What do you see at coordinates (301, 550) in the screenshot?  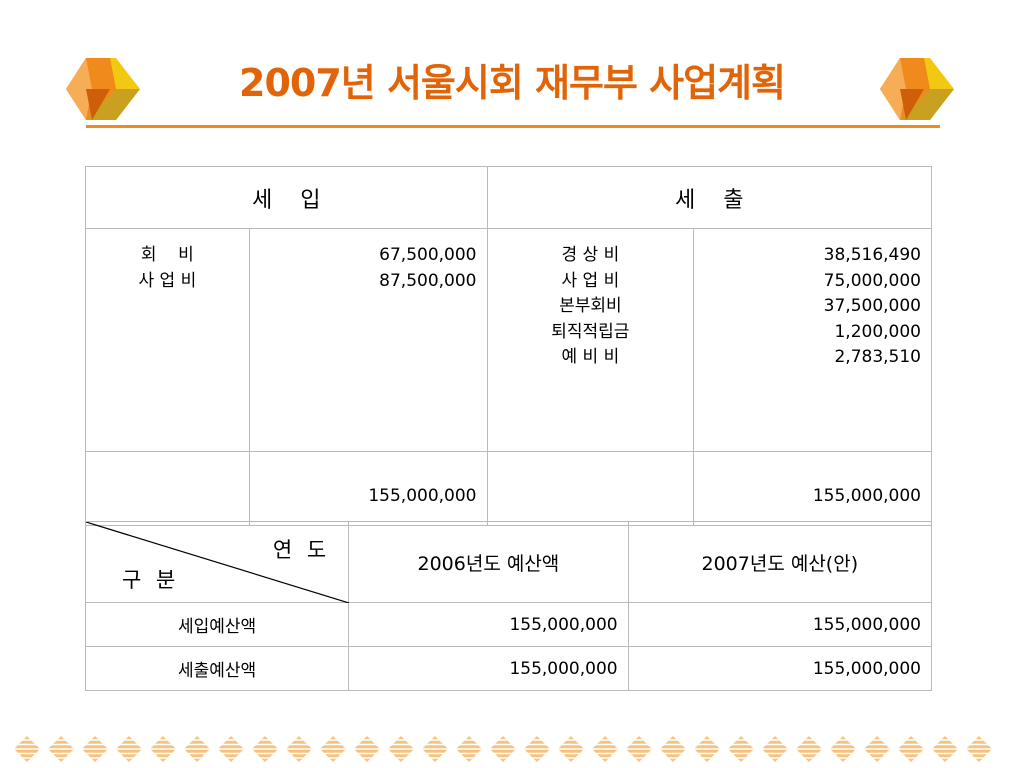 I see `corner-year-label: 연 도` at bounding box center [301, 550].